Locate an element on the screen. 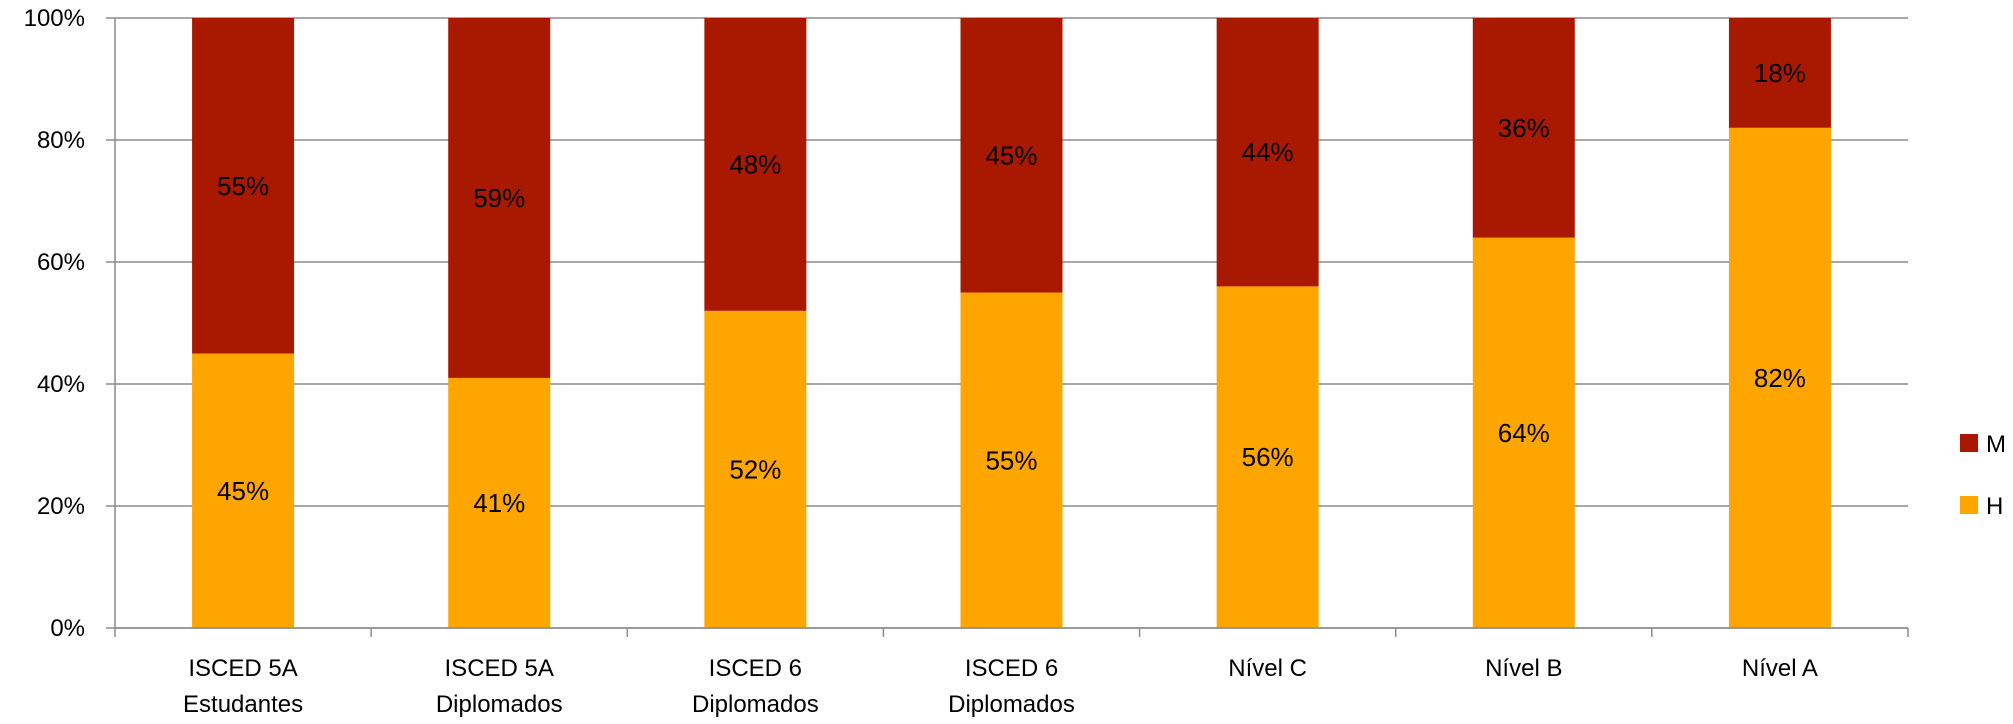 The height and width of the screenshot is (724, 2013). data-label: 52% is located at coordinates (755, 469).